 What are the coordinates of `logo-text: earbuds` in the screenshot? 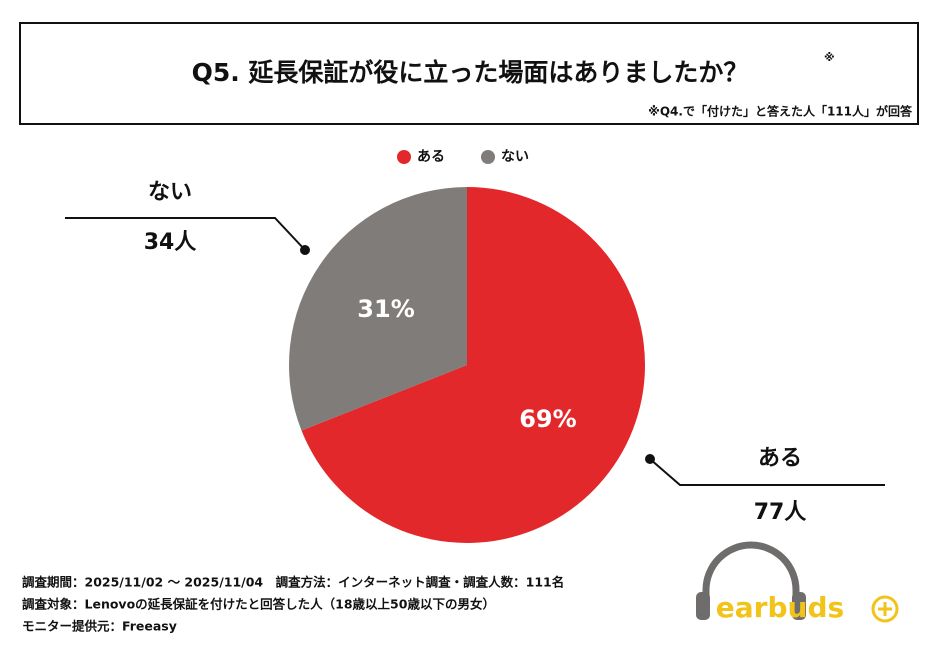 It's located at (780, 607).